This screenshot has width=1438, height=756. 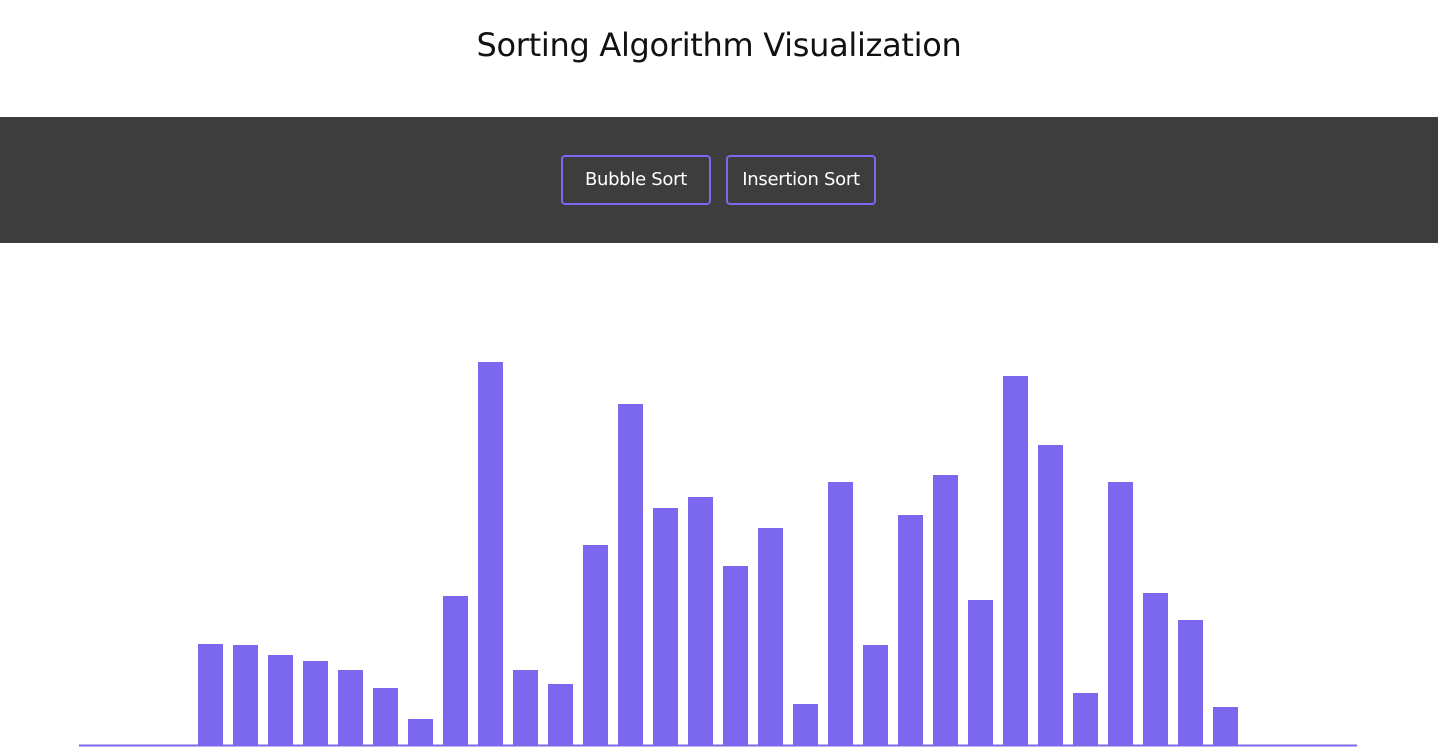 I want to click on insertion-sort-button: Insertion Sort, so click(x=801, y=180).